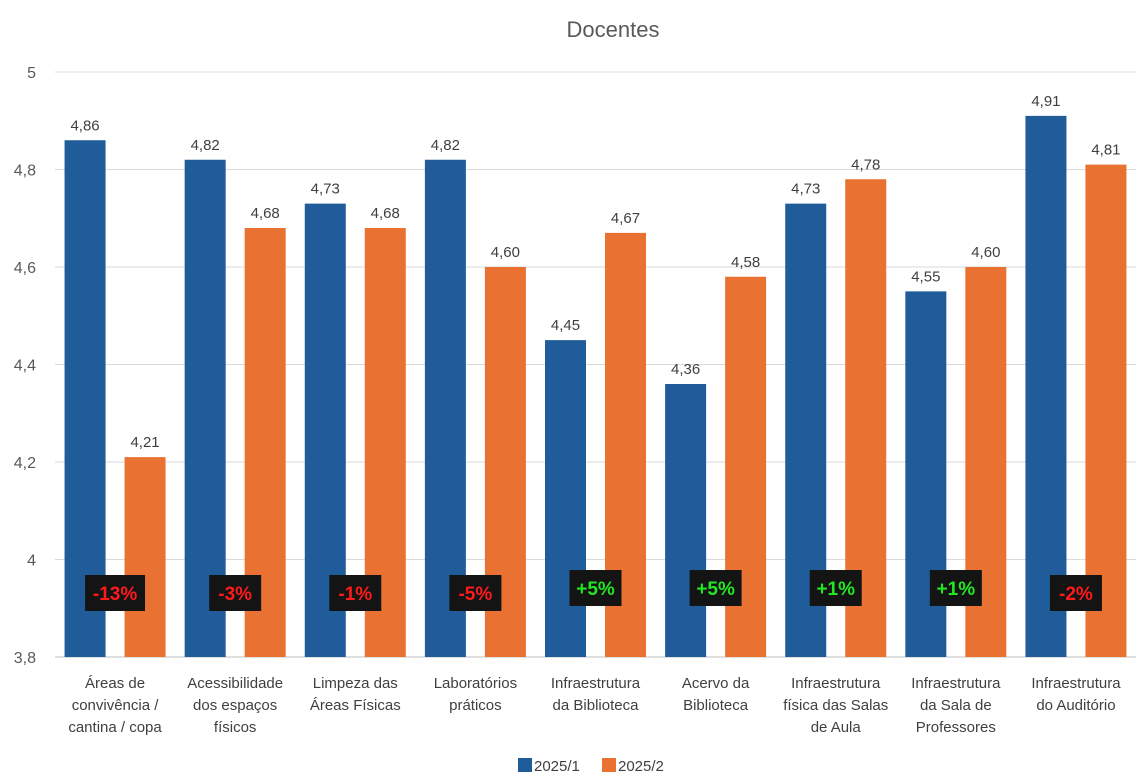 The width and height of the screenshot is (1136, 778). I want to click on chart-title: Docentes, so click(613, 29).